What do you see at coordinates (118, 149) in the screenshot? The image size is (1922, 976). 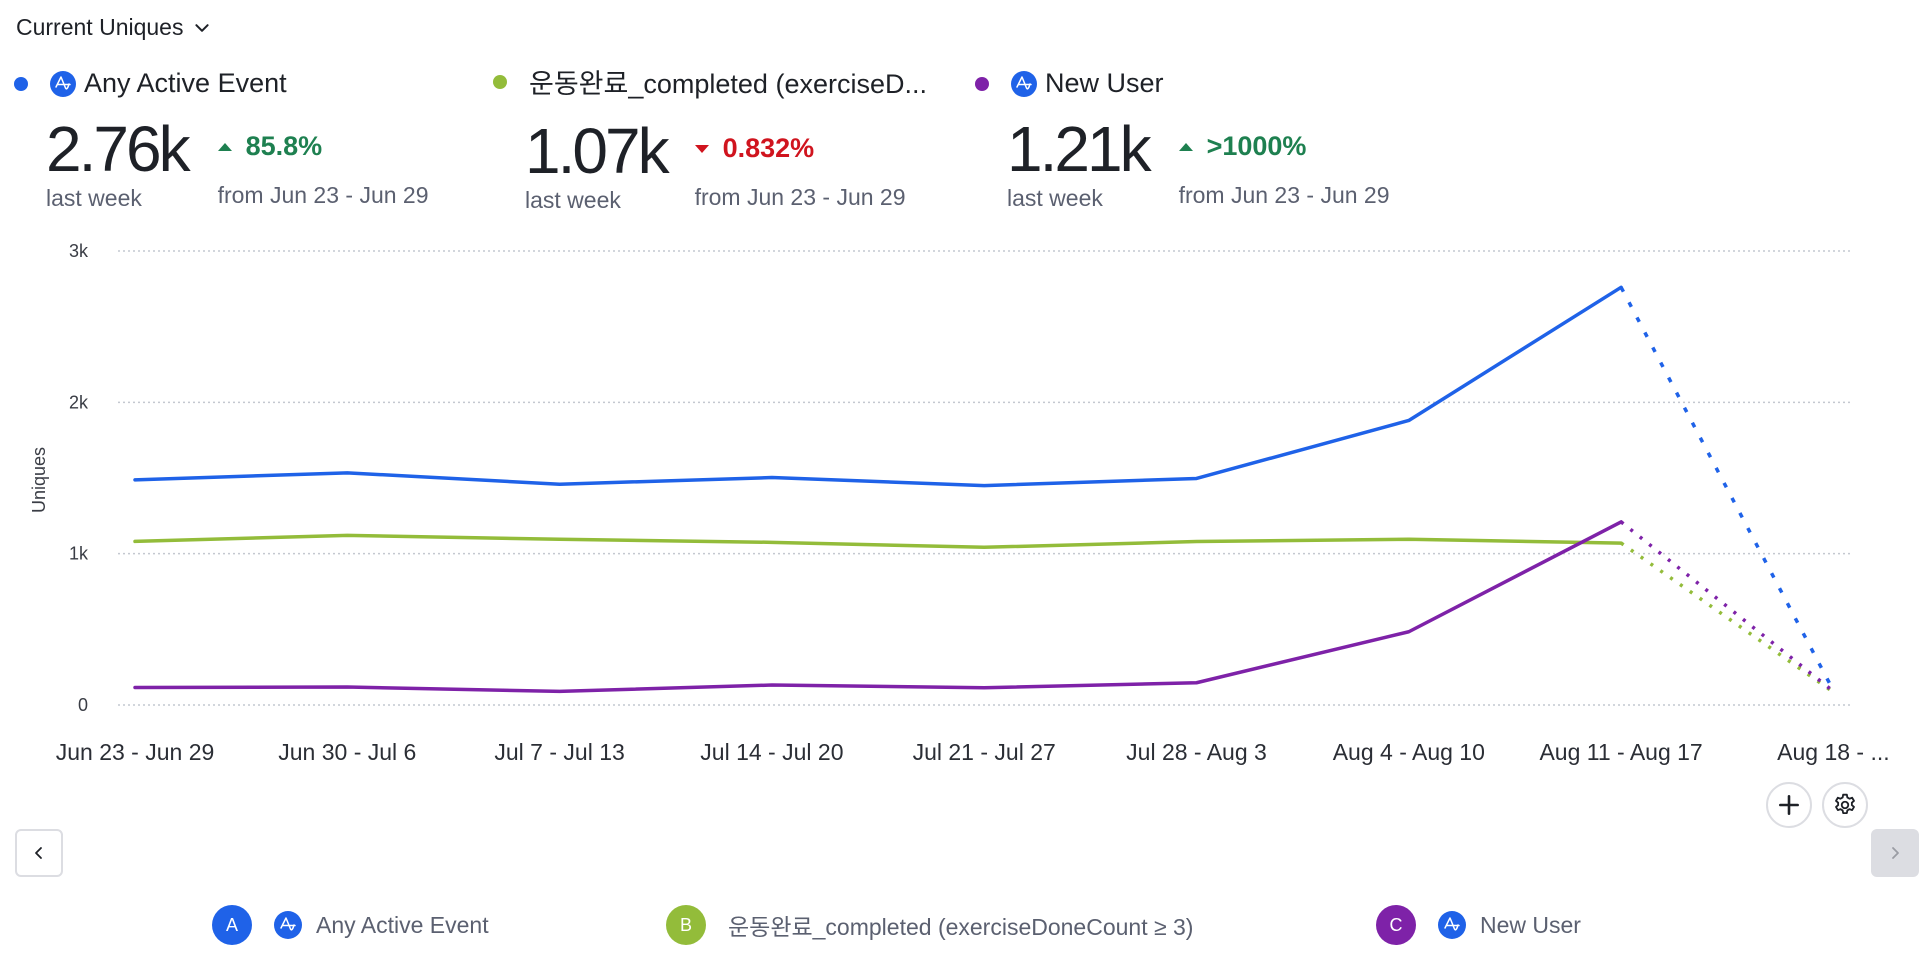 I see `series-value: 2.76k` at bounding box center [118, 149].